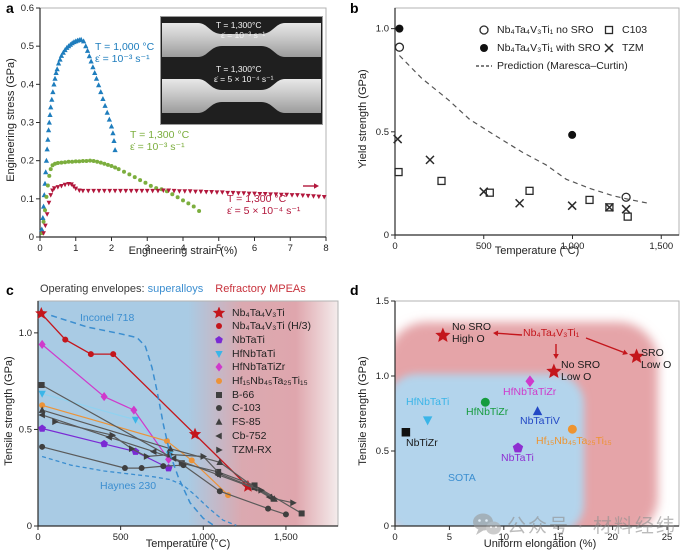 This screenshot has width=685, height=559. I want to click on annotation-line: NbTiZr, so click(422, 443).